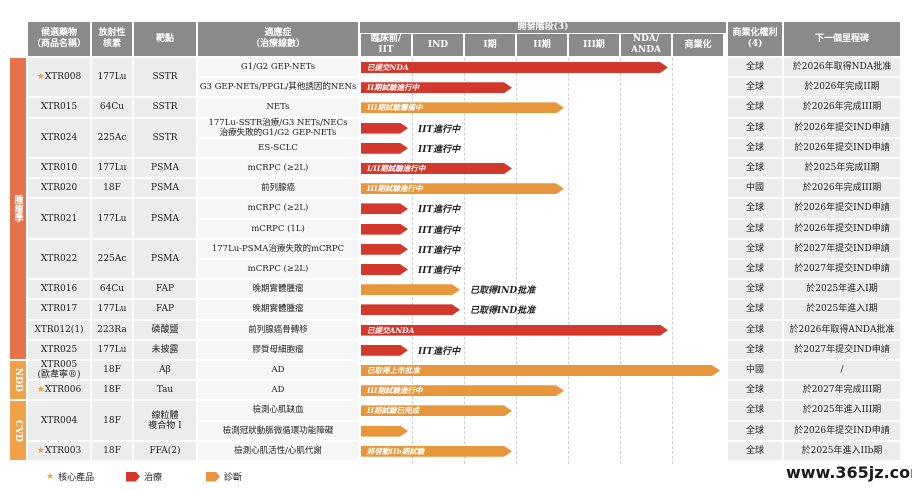  What do you see at coordinates (278, 67) in the screenshot?
I see `indication-cell: G1/G2 GEP-NETs` at bounding box center [278, 67].